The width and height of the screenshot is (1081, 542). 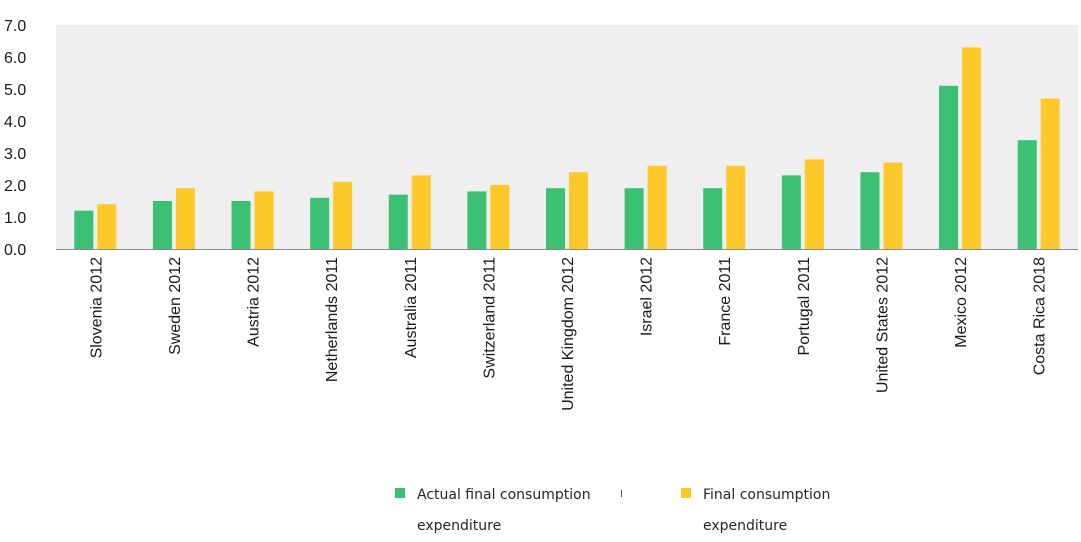 I want to click on legend-separator, so click(x=621, y=493).